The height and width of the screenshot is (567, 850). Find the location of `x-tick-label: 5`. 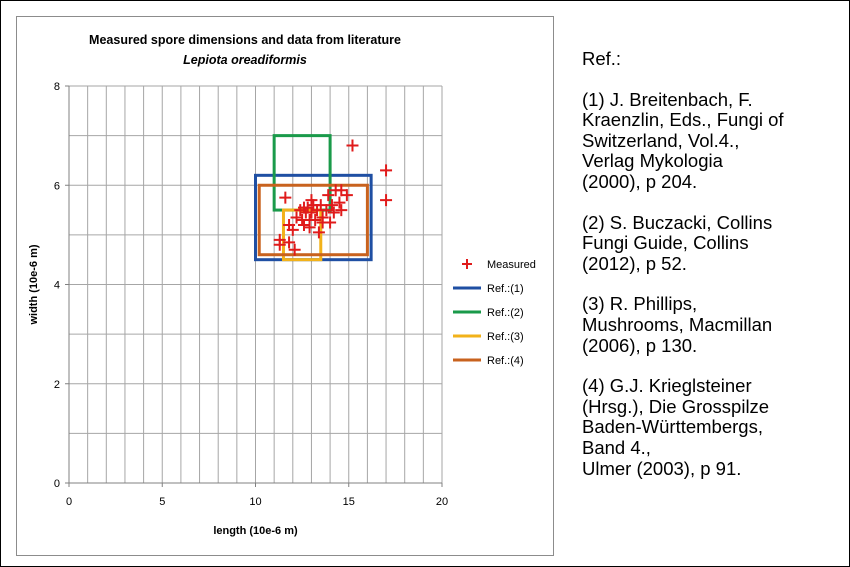

x-tick-label: 5 is located at coordinates (162, 502).